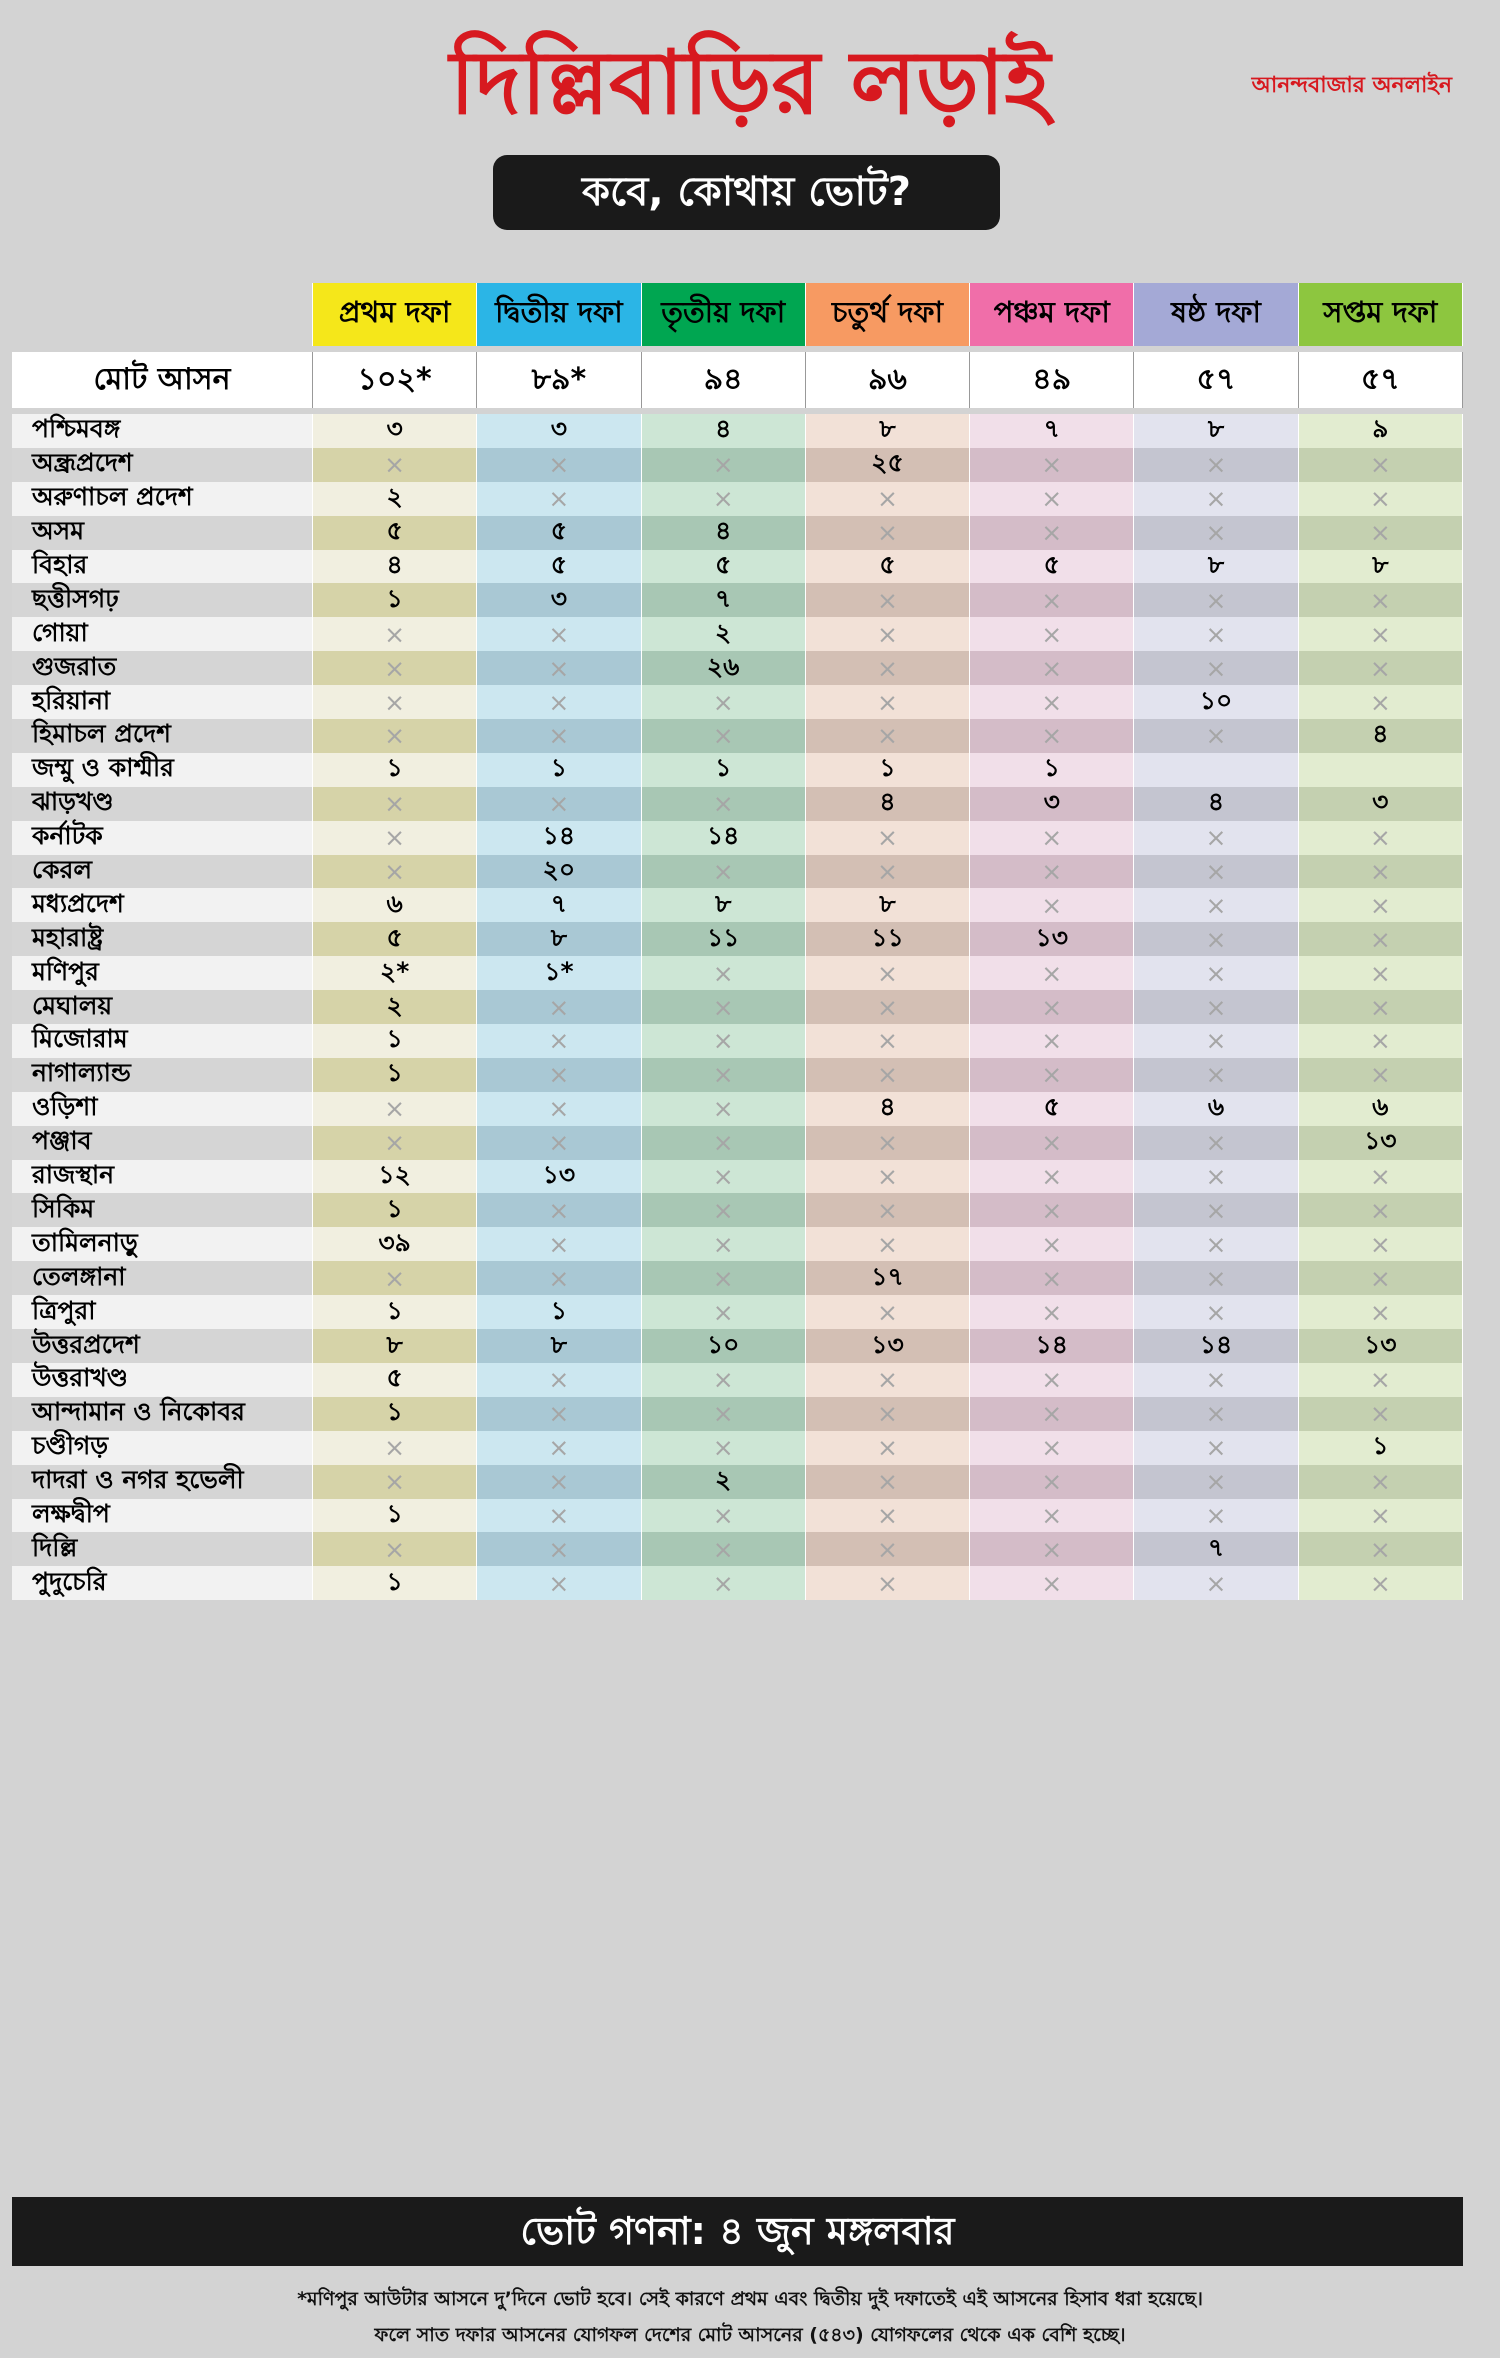 The height and width of the screenshot is (2358, 1500). What do you see at coordinates (888, 464) in the screenshot?
I see `seat-cell: ২৫` at bounding box center [888, 464].